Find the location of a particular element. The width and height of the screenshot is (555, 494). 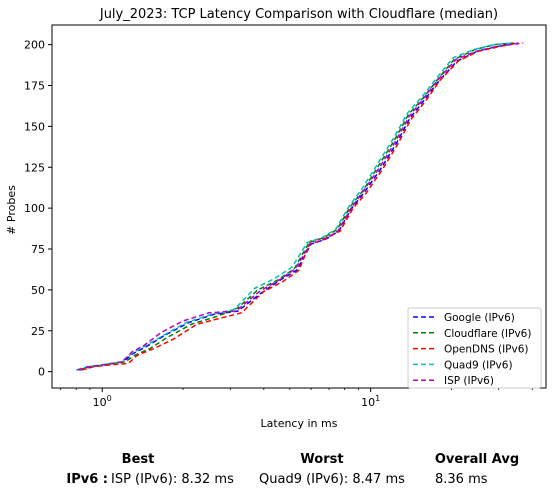

legend-label: Quad9 (IPv6) is located at coordinates (478, 365).